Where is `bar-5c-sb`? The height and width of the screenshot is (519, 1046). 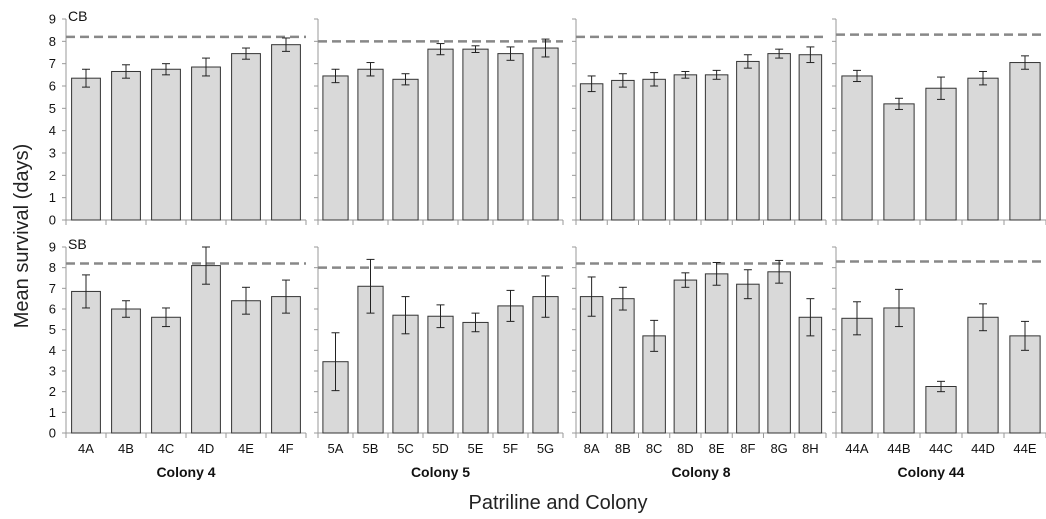
bar-5c-sb is located at coordinates (405, 374).